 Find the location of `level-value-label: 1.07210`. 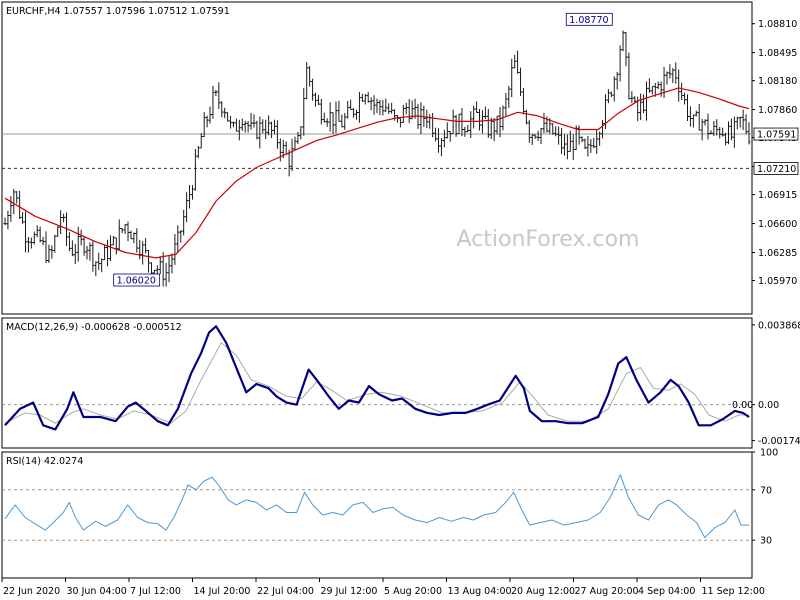

level-value-label: 1.07210 is located at coordinates (776, 169).